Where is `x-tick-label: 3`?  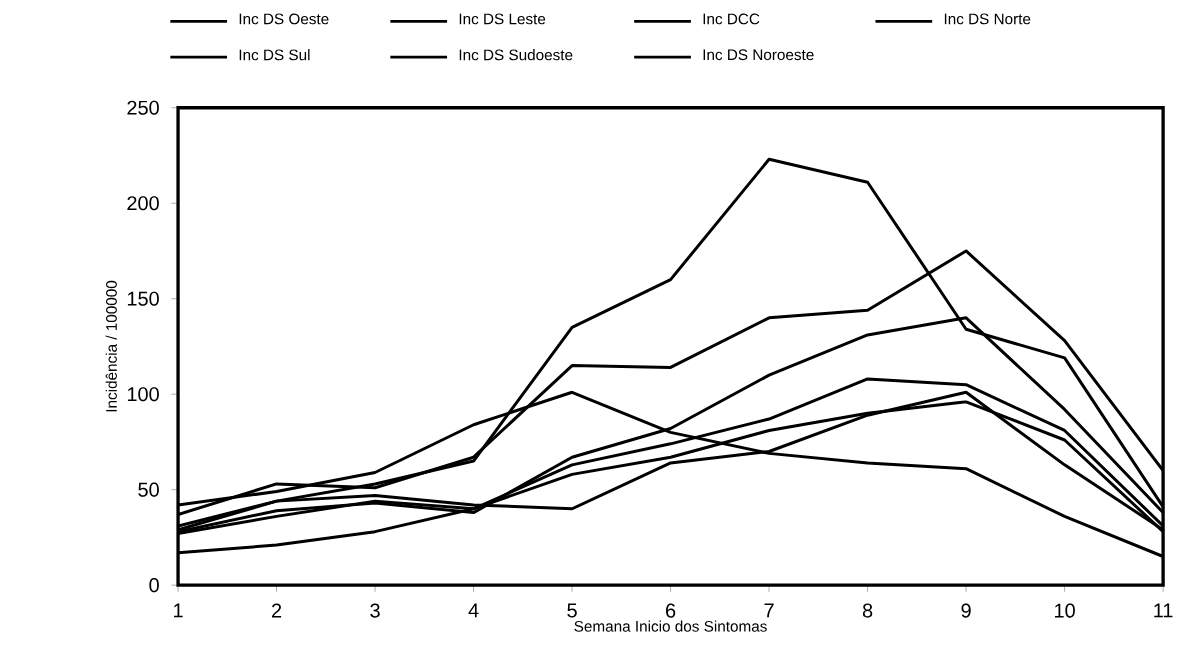
x-tick-label: 3 is located at coordinates (375, 610).